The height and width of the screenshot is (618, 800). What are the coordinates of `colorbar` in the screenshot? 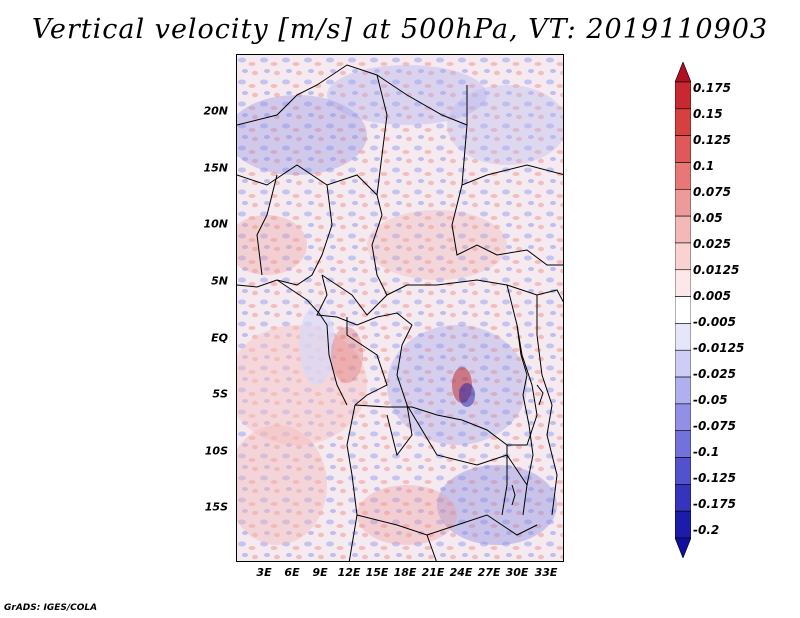 It's located at (683, 310).